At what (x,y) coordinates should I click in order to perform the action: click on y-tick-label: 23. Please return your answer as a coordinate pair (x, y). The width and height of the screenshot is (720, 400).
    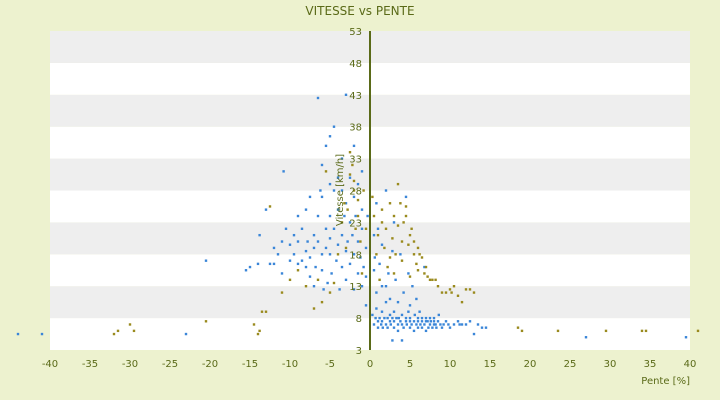
    Looking at the image, I should click on (355, 223).